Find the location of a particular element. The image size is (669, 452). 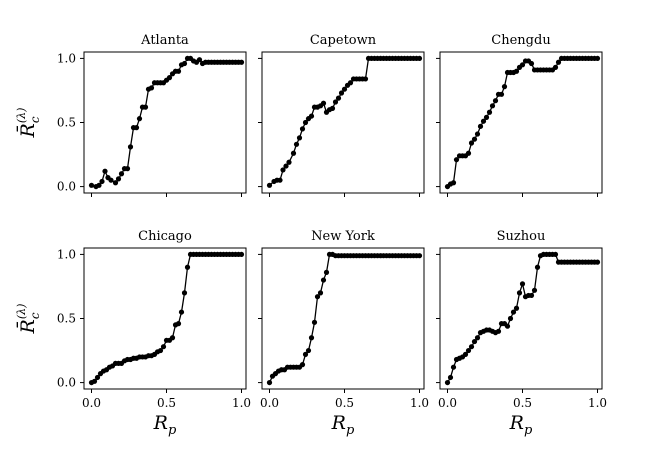

panel-title: Suzhou is located at coordinates (521, 236).